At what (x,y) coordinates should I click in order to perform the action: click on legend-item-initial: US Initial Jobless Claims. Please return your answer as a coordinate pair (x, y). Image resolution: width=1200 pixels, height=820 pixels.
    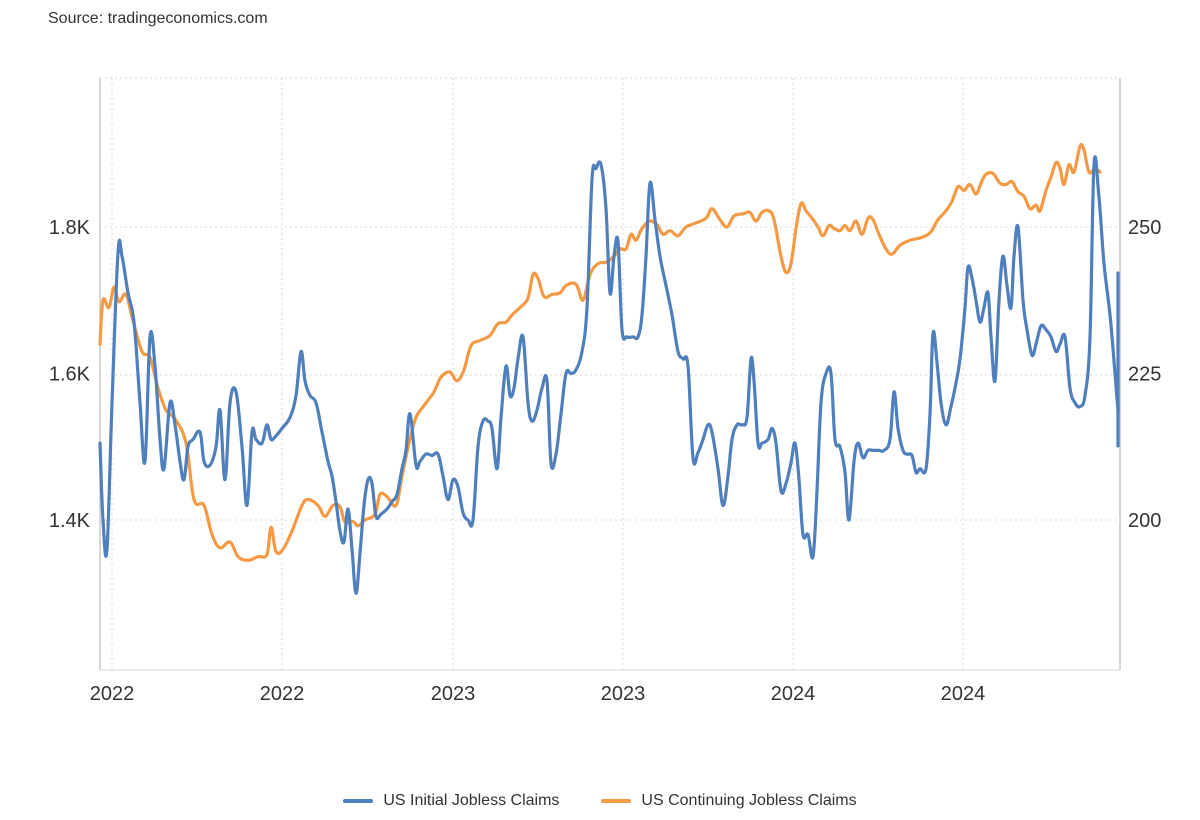
    Looking at the image, I should click on (451, 801).